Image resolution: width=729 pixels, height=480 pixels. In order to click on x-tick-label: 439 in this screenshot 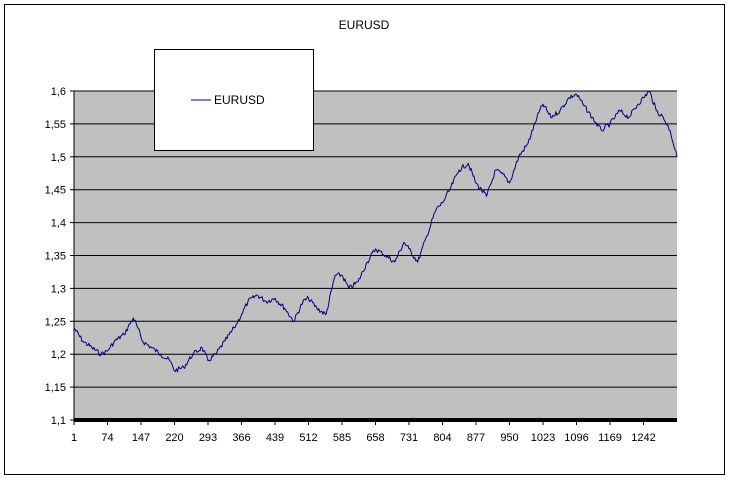, I will do `click(275, 438)`.